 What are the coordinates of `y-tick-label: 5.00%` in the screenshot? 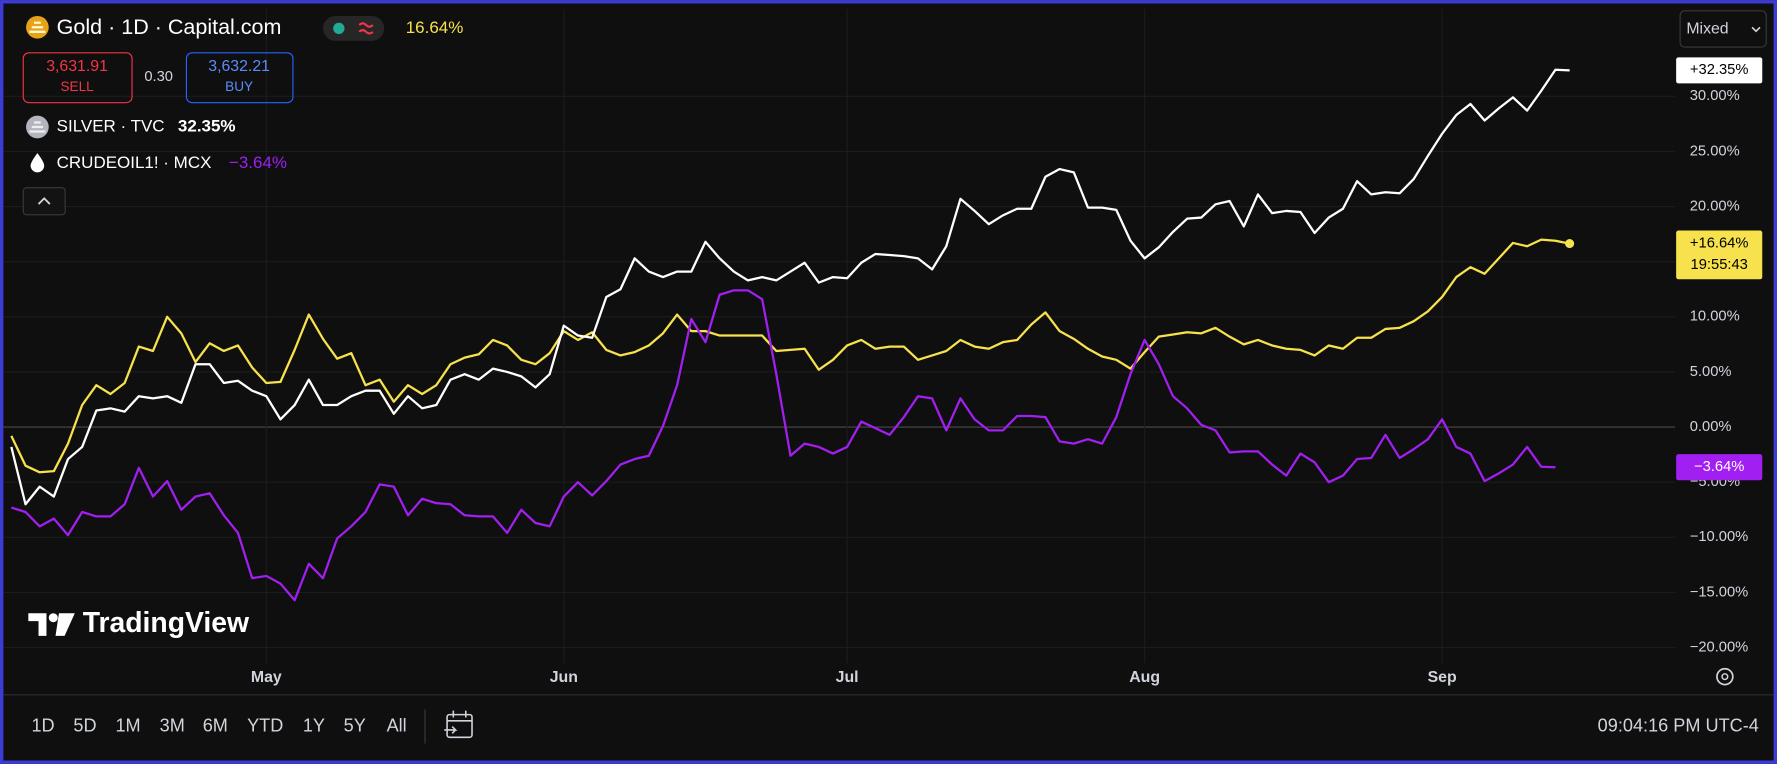 It's located at (1711, 372).